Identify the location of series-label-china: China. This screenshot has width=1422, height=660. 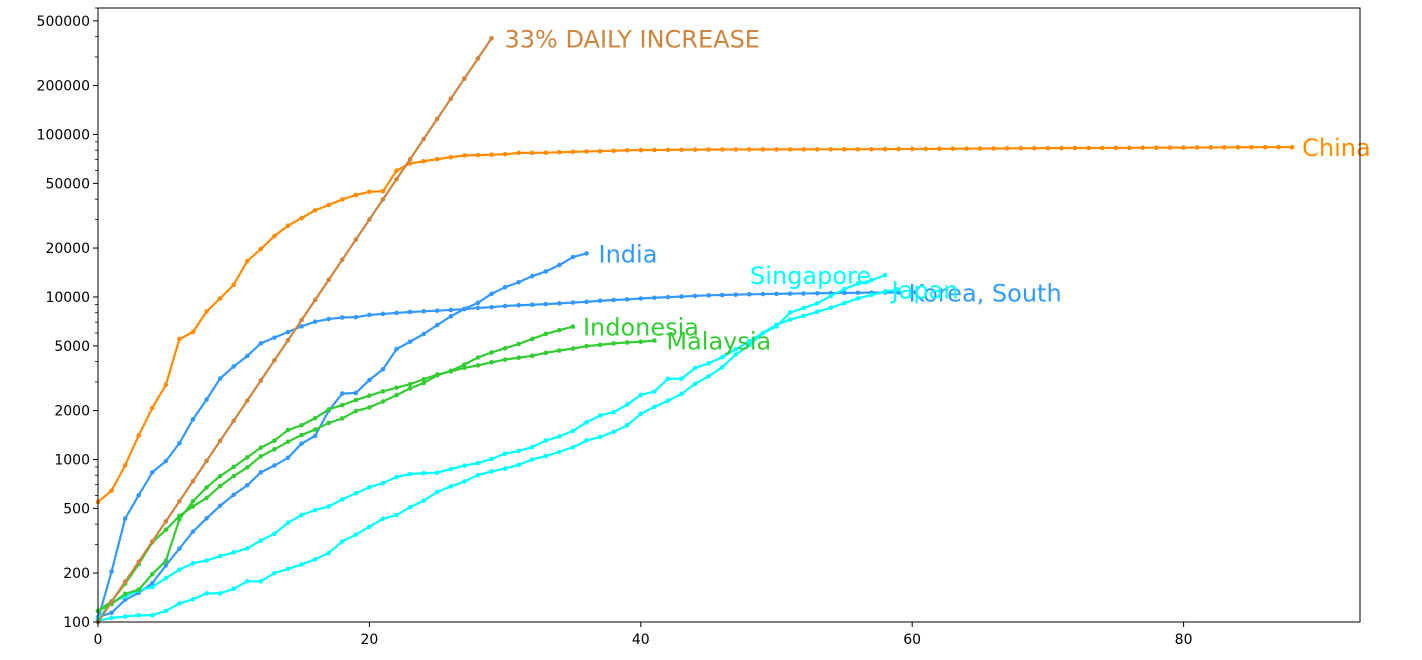
(1336, 148).